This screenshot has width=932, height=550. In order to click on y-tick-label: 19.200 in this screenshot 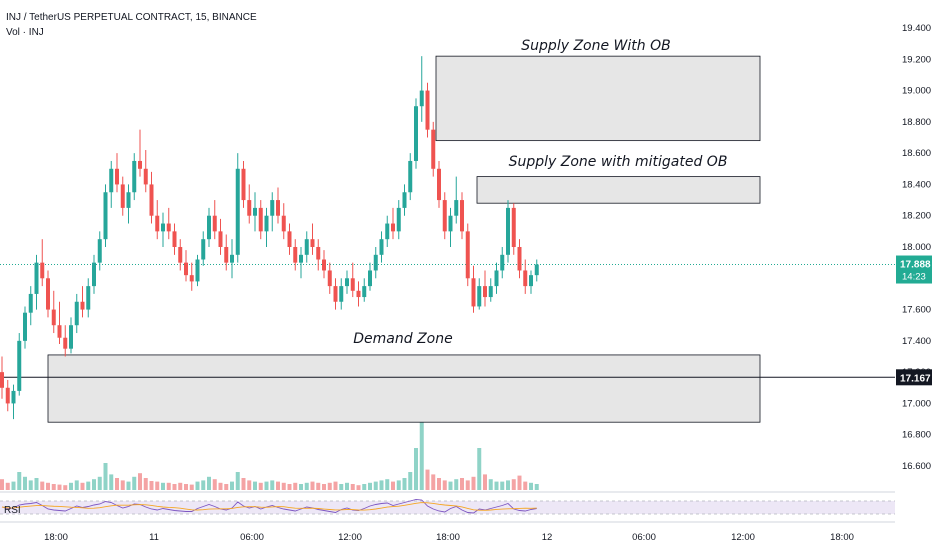, I will do `click(916, 59)`.